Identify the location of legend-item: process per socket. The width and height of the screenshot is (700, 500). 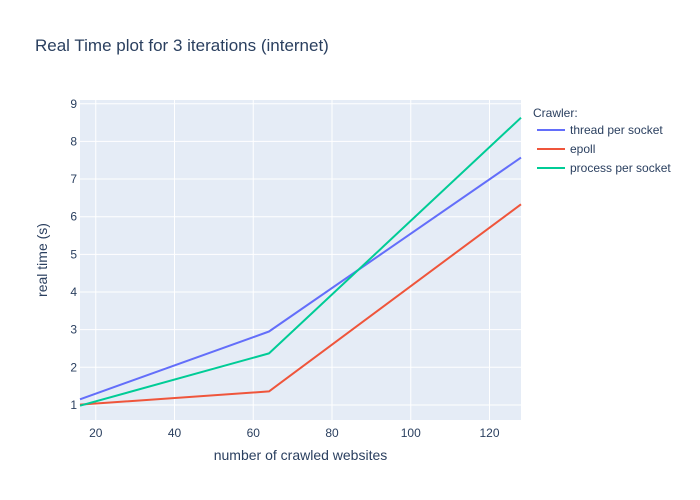
(604, 168).